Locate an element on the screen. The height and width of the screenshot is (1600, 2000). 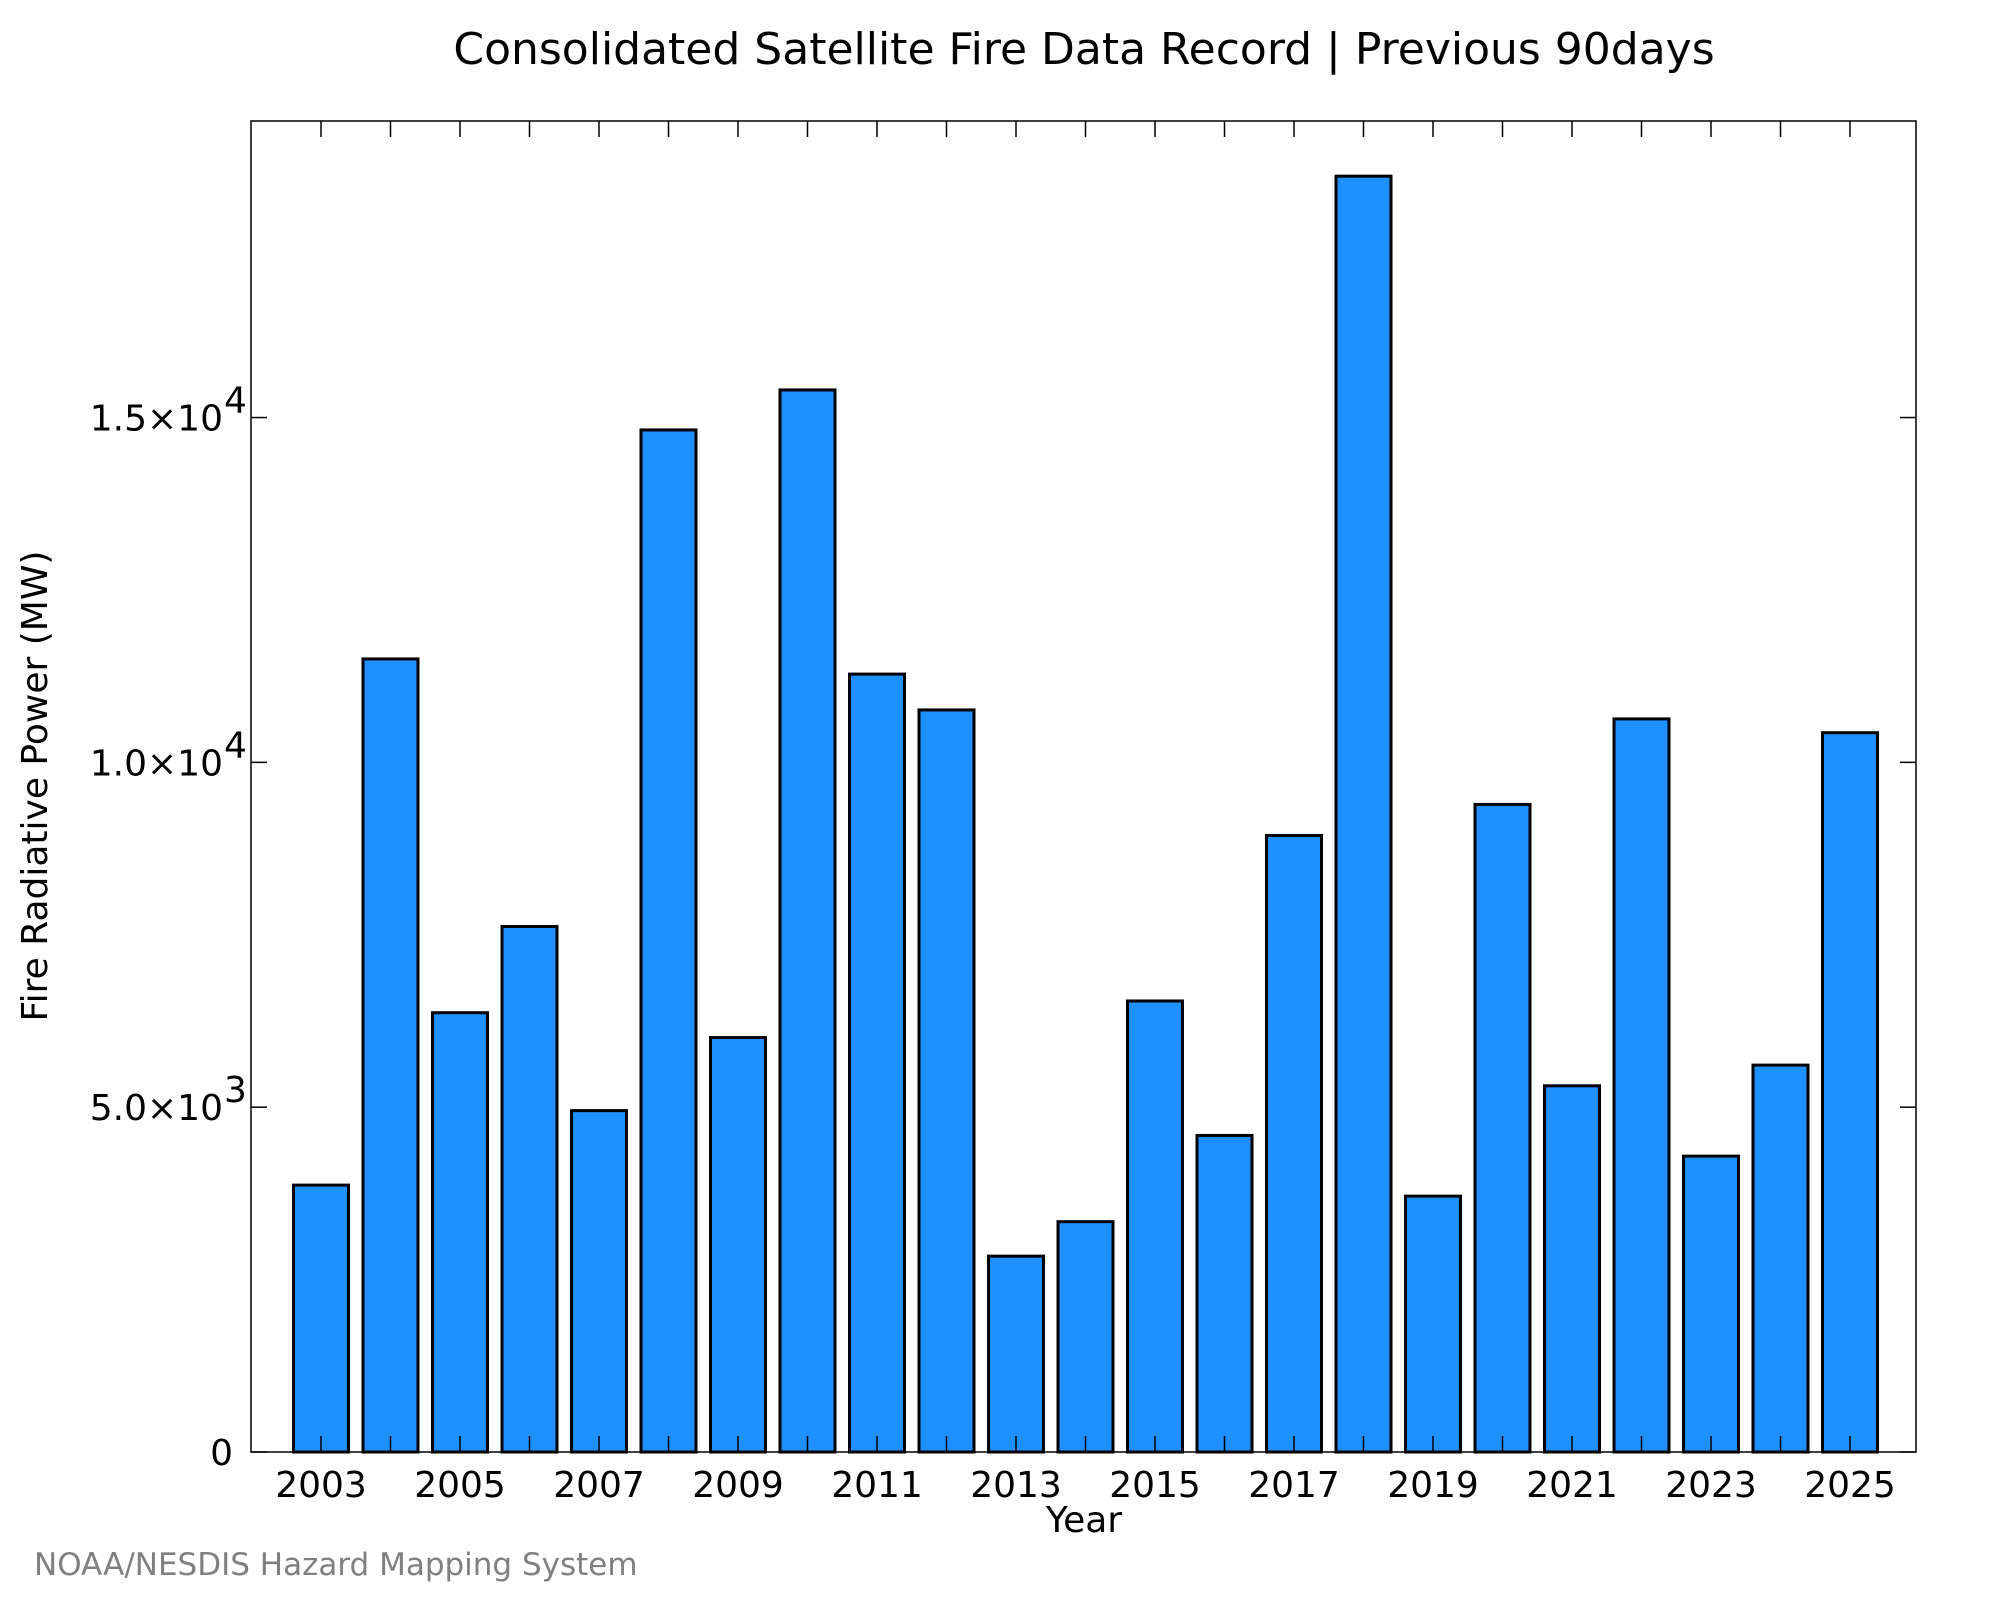
x-tick-label-2025: 2025 is located at coordinates (1850, 1485).